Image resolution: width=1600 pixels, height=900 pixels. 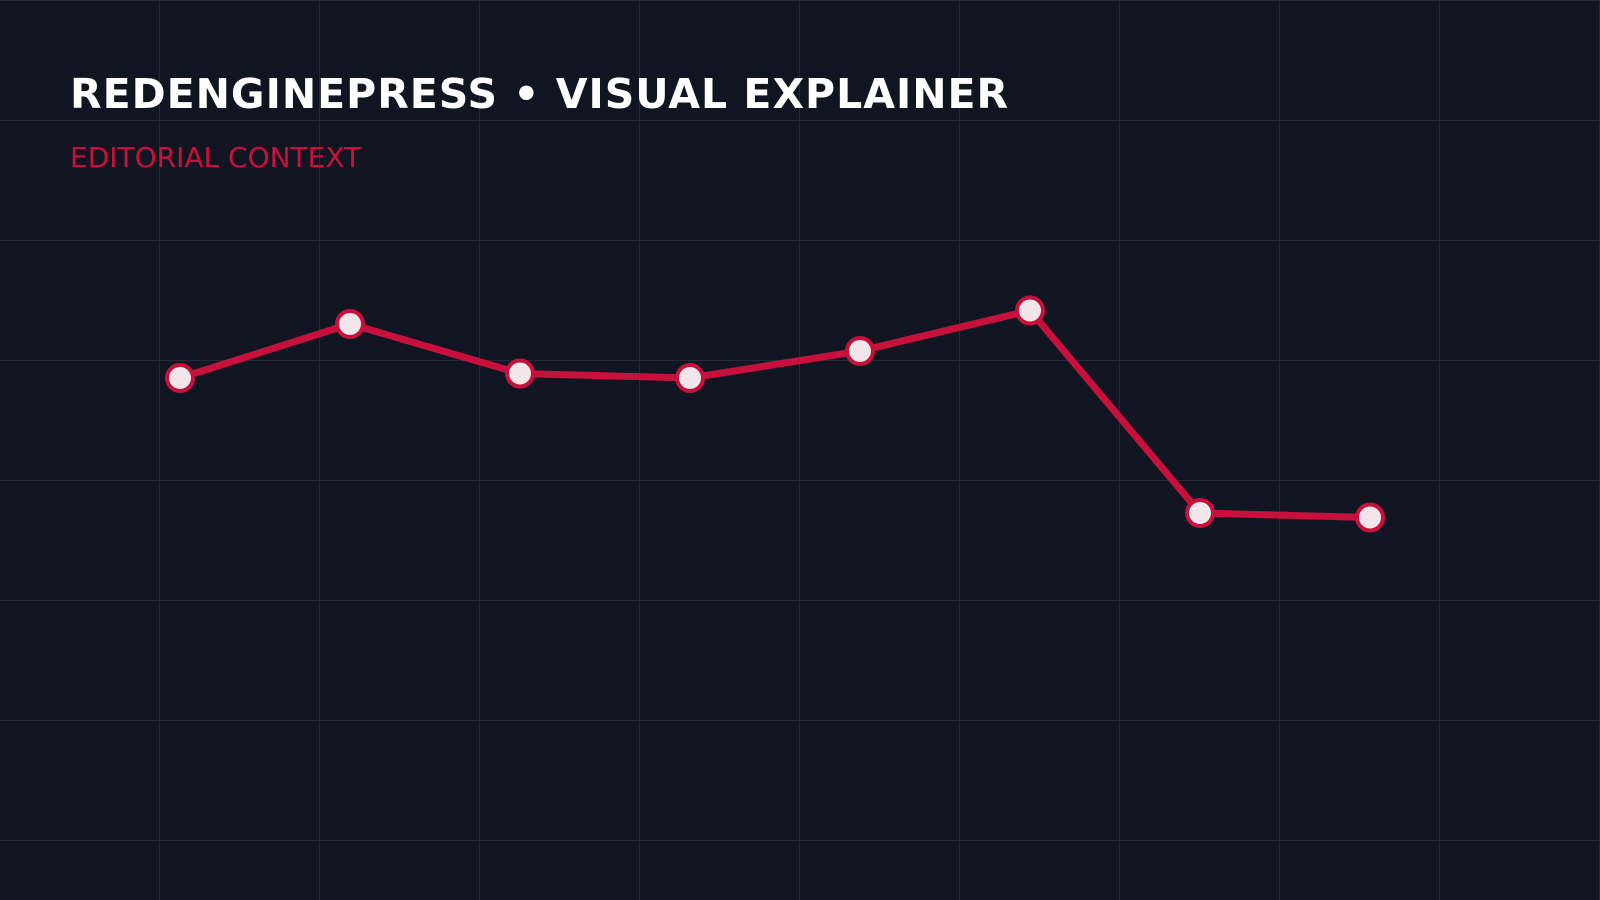 I want to click on chart-title: REDENGINEPRESS • VISUAL EXPLAINER, so click(x=539, y=94).